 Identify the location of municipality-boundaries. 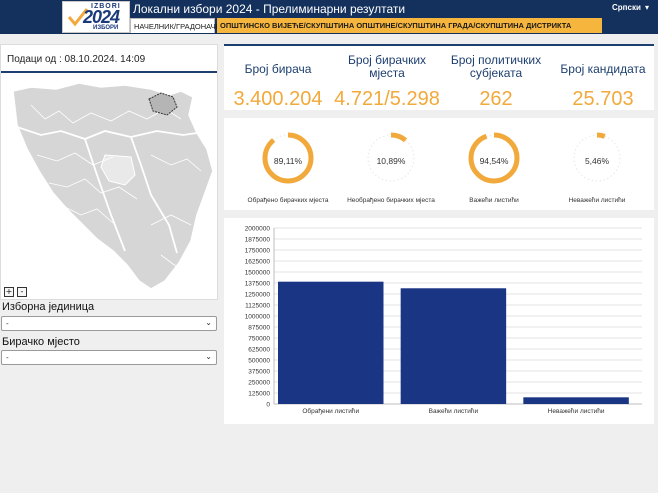
(116, 186).